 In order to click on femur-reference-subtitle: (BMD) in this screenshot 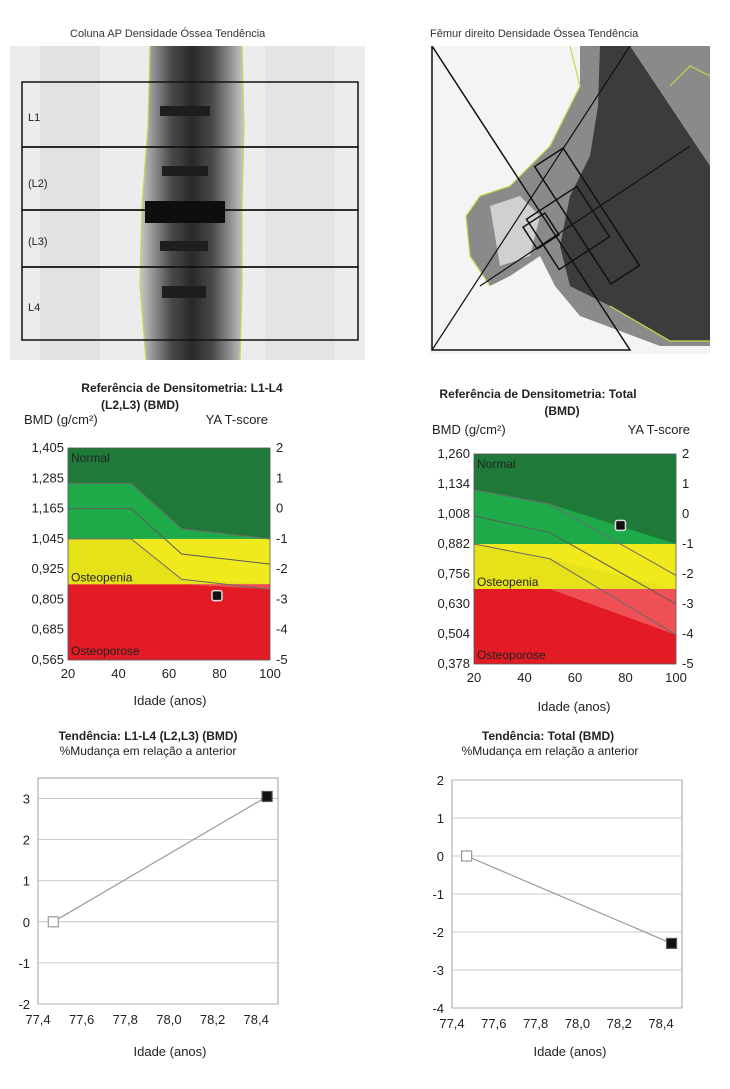, I will do `click(561, 411)`.